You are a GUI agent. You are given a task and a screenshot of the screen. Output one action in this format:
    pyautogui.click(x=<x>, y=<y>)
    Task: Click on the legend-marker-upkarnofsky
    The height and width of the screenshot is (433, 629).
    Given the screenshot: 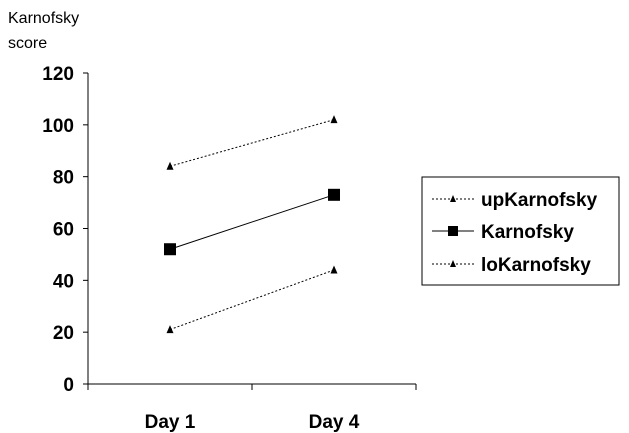 What is the action you would take?
    pyautogui.click(x=453, y=198)
    